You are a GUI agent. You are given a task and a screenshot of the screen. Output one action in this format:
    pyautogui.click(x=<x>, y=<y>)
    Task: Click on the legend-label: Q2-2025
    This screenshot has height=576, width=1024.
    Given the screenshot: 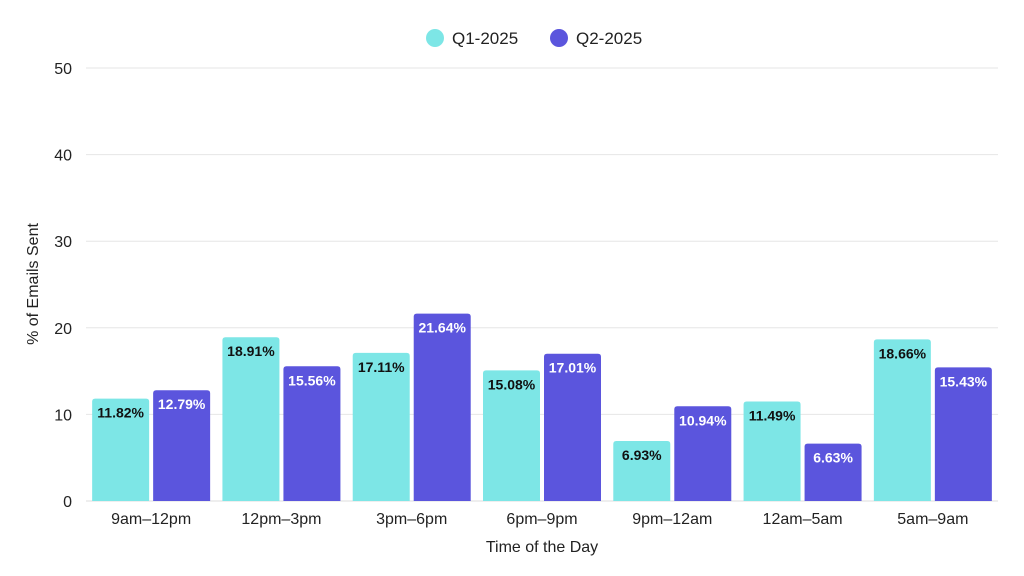 What is the action you would take?
    pyautogui.click(x=609, y=38)
    